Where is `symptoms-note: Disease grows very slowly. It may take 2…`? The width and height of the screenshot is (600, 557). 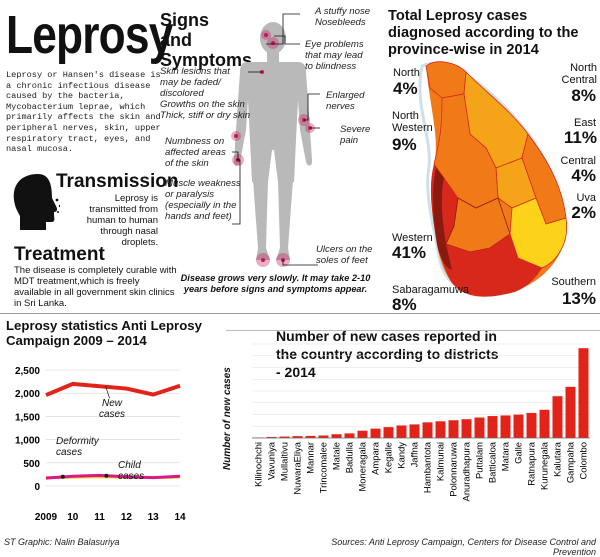 symptoms-note: Disease grows very slowly. It may take 2… is located at coordinates (275, 284).